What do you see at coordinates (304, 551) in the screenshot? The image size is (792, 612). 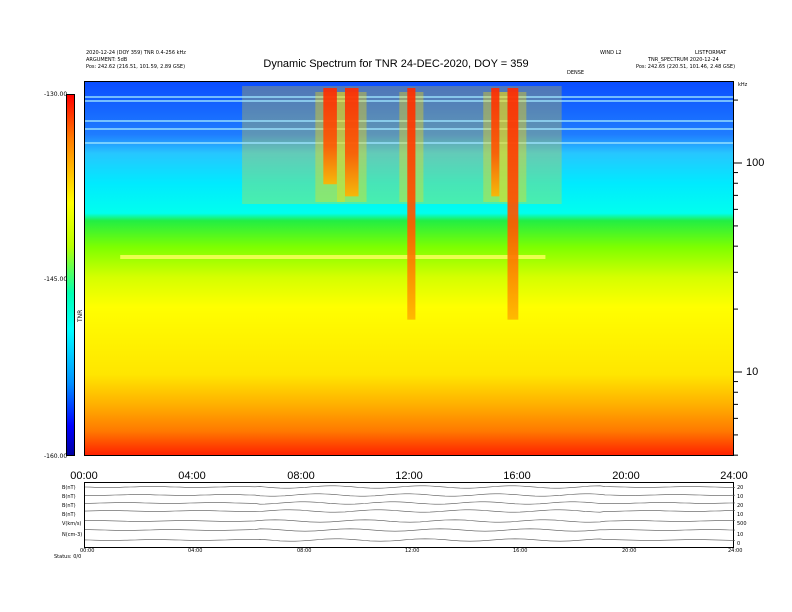 I see `lower-x-tick-2: 08:00` at bounding box center [304, 551].